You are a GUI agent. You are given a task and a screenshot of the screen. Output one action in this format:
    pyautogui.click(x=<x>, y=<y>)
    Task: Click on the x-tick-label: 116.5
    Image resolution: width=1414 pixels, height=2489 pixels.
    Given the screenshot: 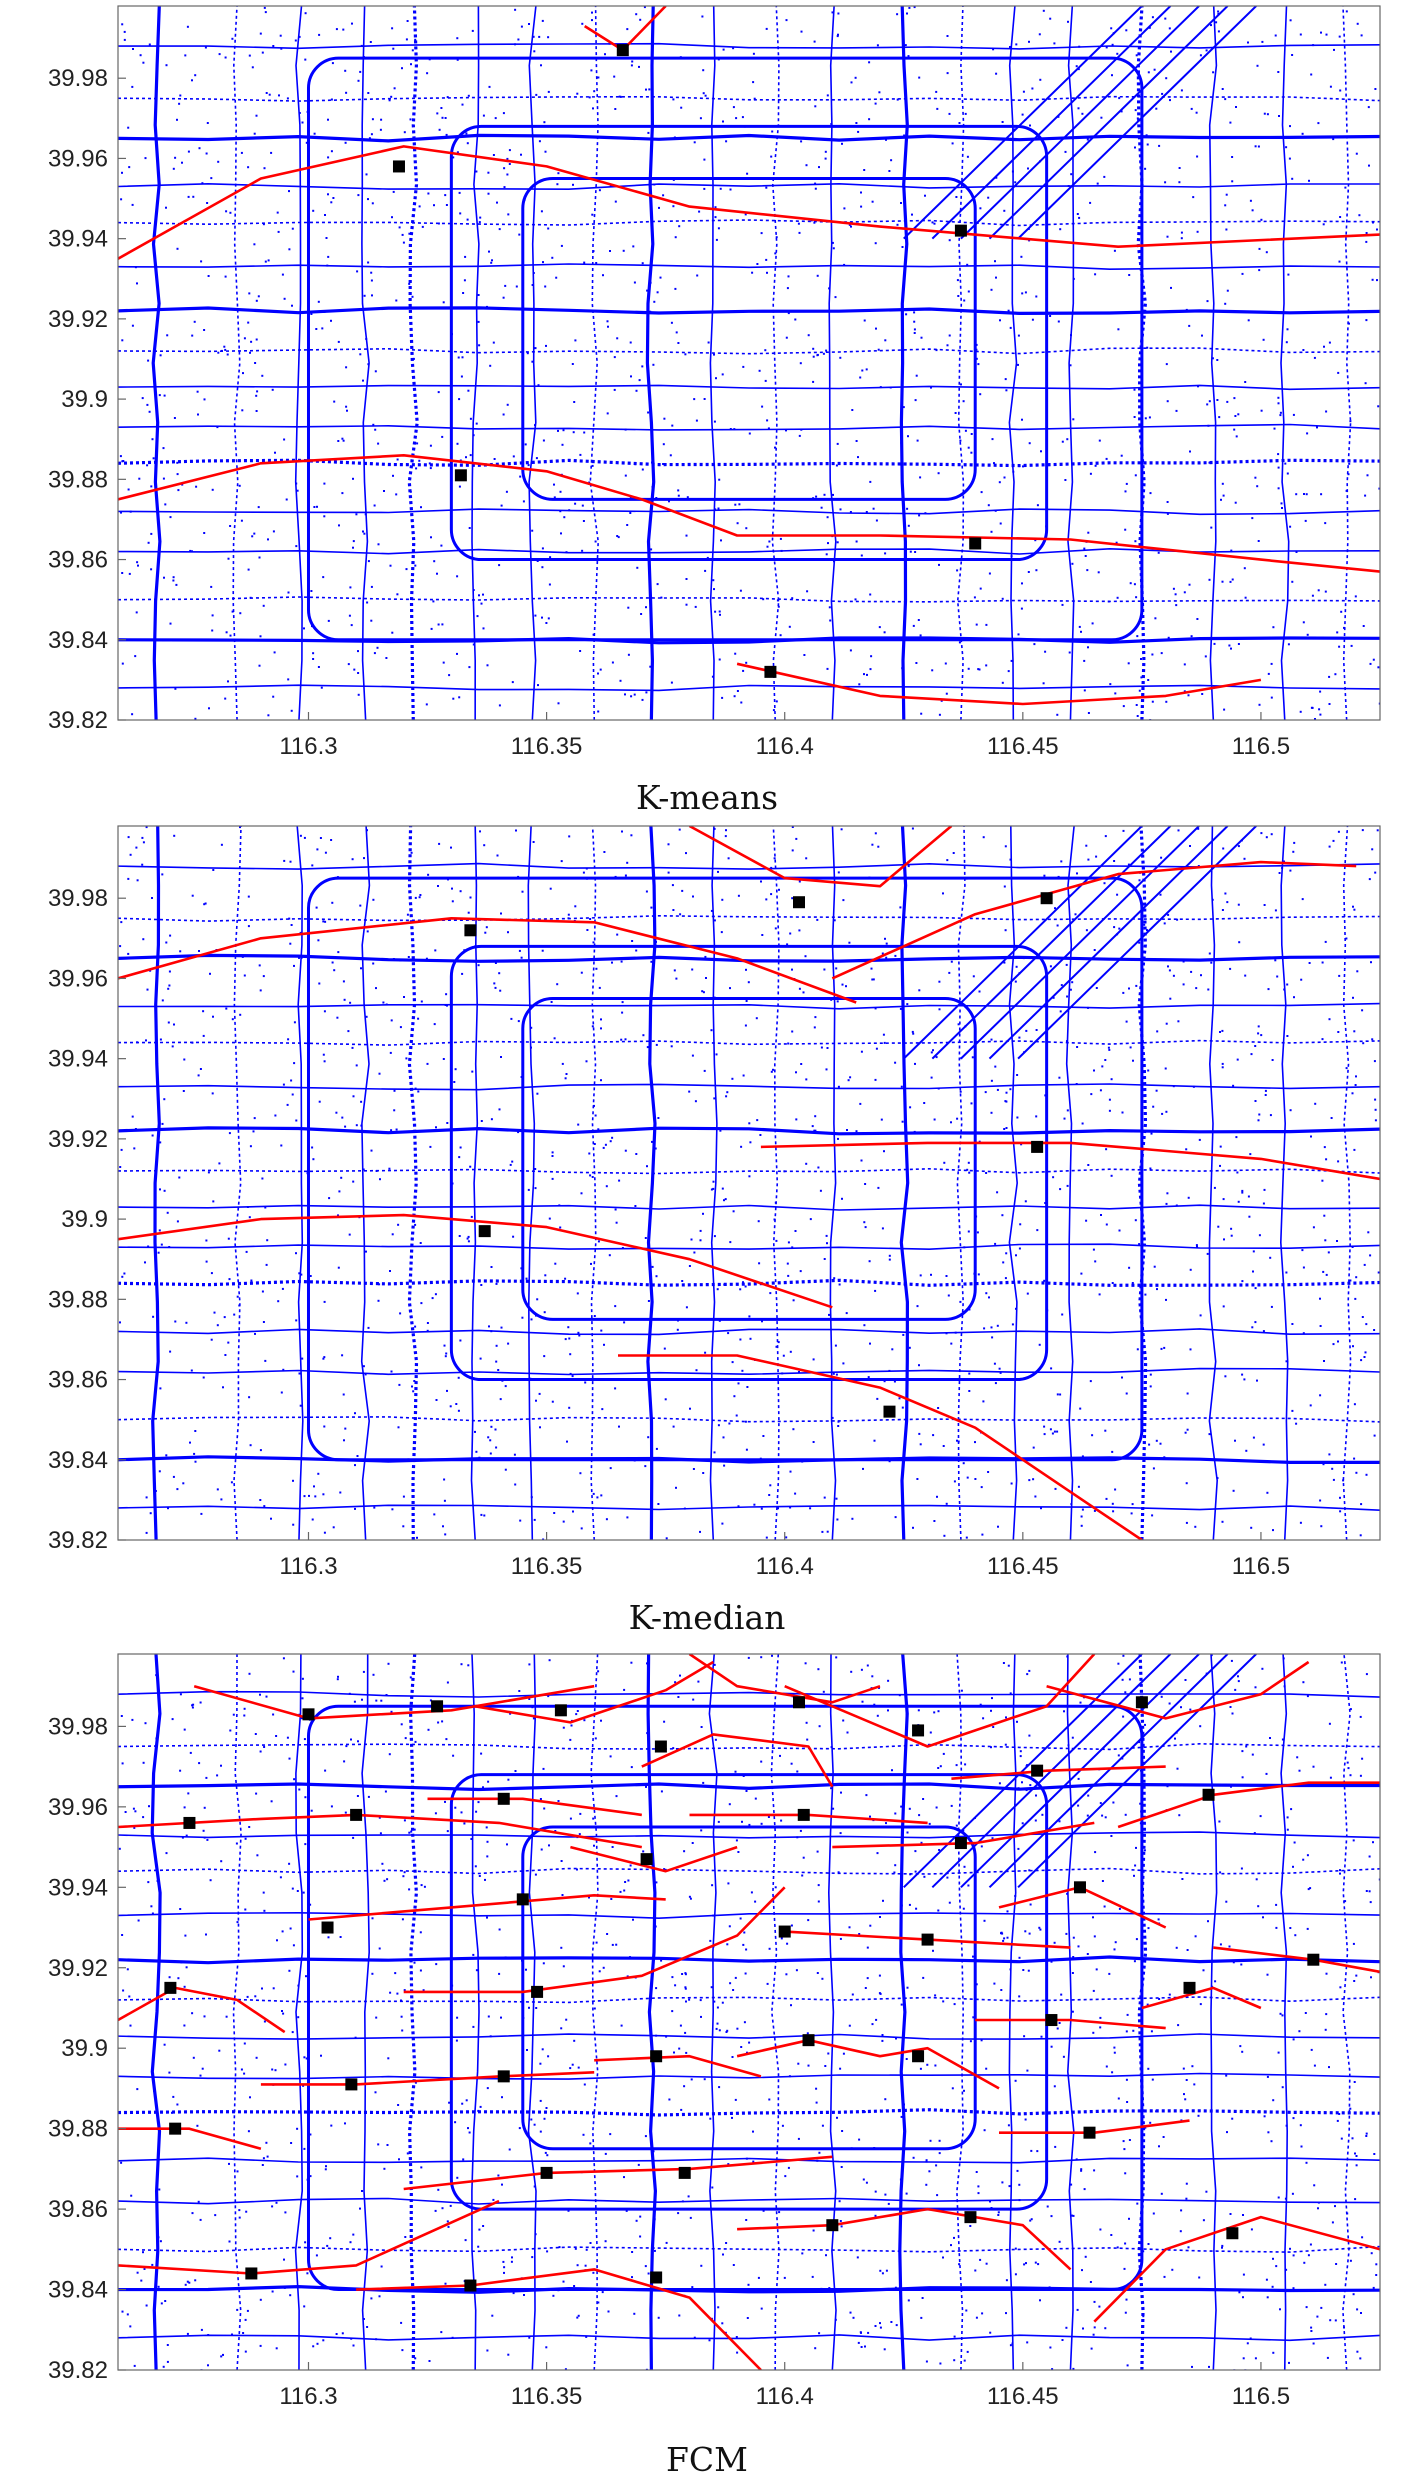 What is the action you would take?
    pyautogui.click(x=1261, y=2396)
    